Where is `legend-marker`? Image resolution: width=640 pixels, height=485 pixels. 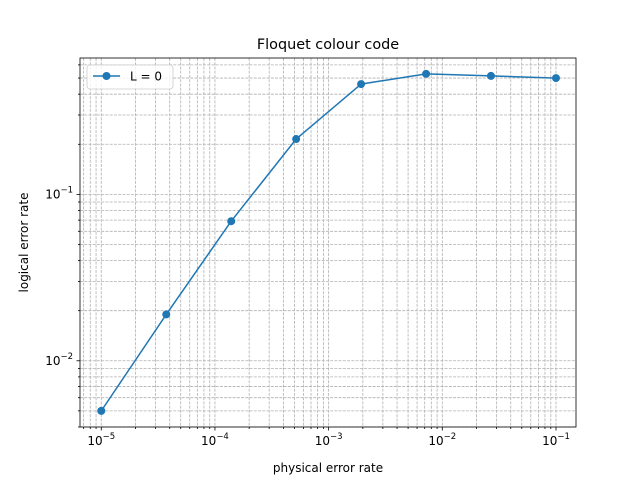
legend-marker is located at coordinates (106, 76).